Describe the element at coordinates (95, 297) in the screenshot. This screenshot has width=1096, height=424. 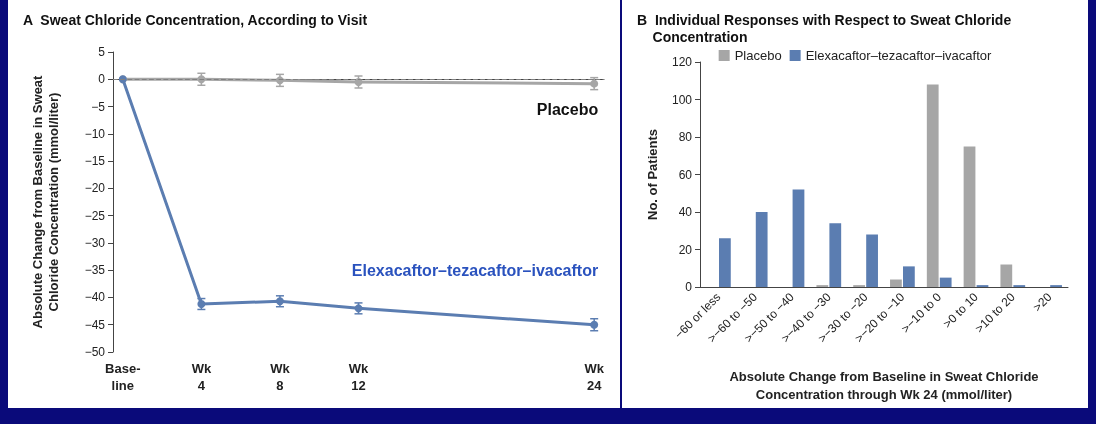
I see `y-tick-label: −40` at that location.